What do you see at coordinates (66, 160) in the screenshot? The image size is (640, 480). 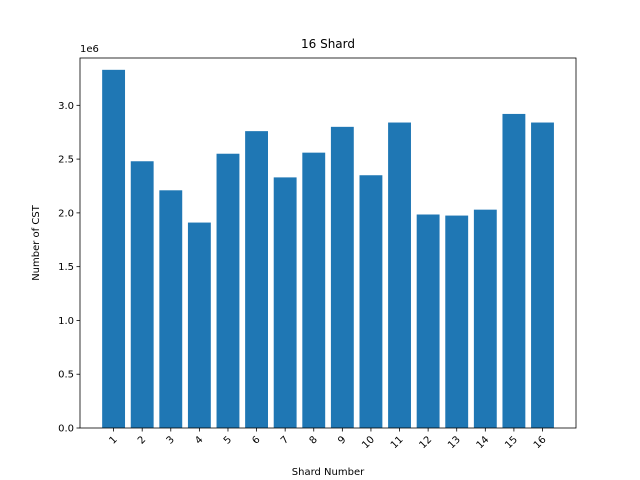 I see `y-tick-label: 2.5` at bounding box center [66, 160].